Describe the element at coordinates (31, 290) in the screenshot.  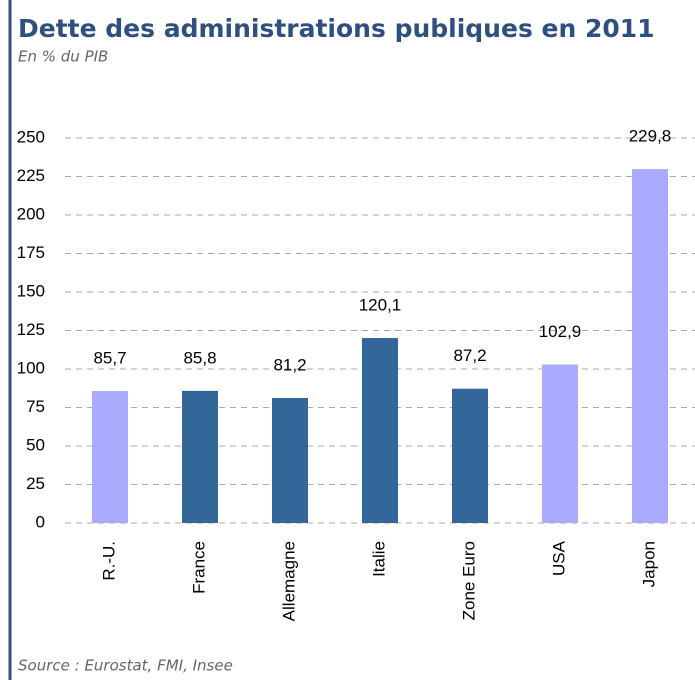
I see `y-tick-label: 150` at that location.